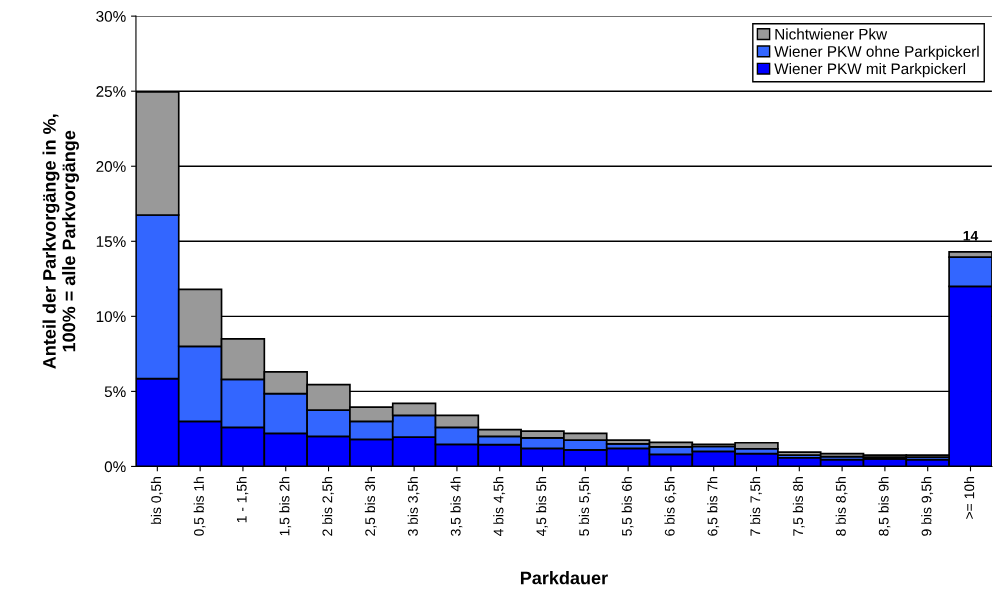 The width and height of the screenshot is (1007, 598). What do you see at coordinates (542, 507) in the screenshot?
I see `x-tick-label: 4,5 bis 5h` at bounding box center [542, 507].